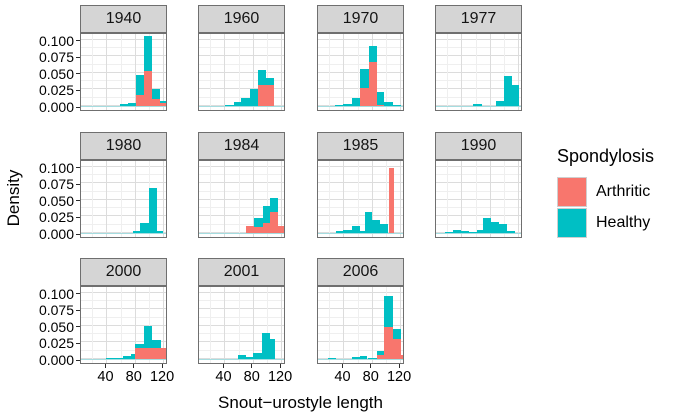 The width and height of the screenshot is (685, 418). Describe the element at coordinates (123, 271) in the screenshot. I see `facet-title: 2000` at that location.